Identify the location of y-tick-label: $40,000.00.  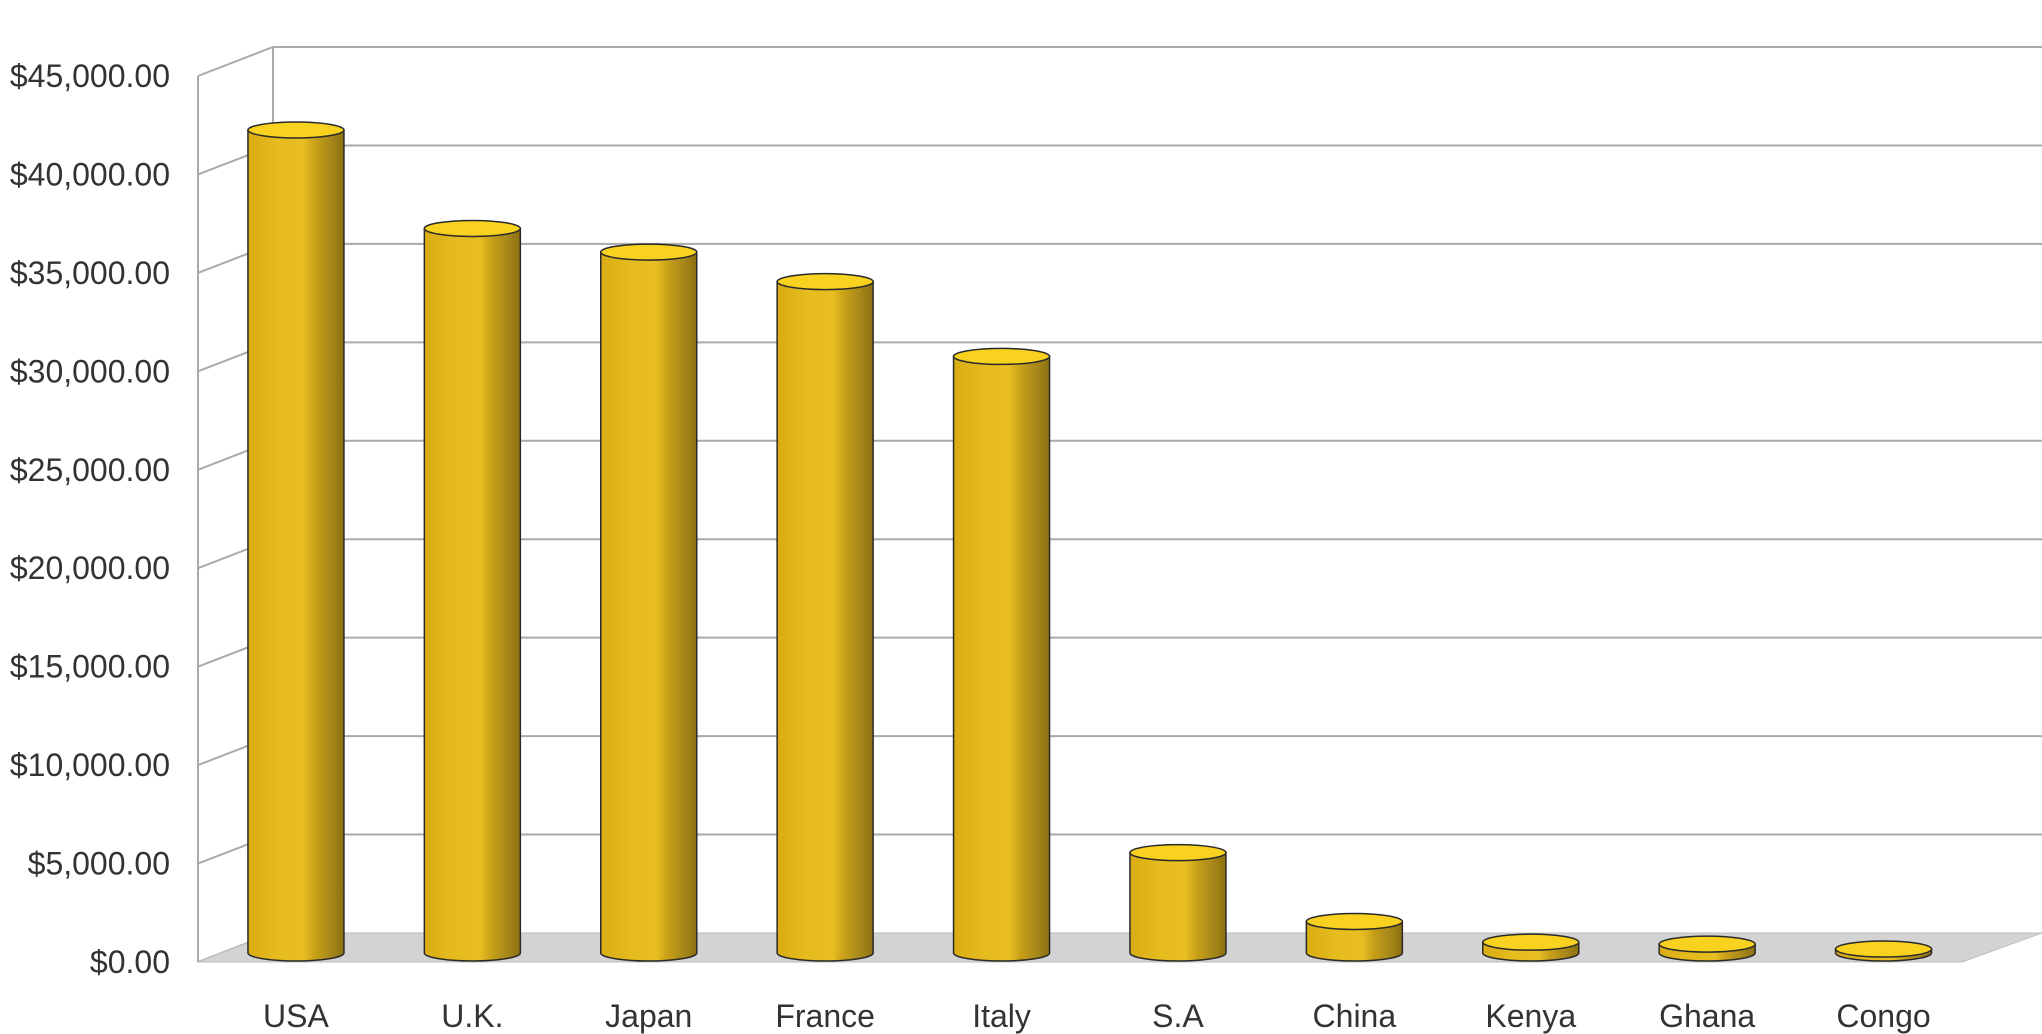
(90, 174).